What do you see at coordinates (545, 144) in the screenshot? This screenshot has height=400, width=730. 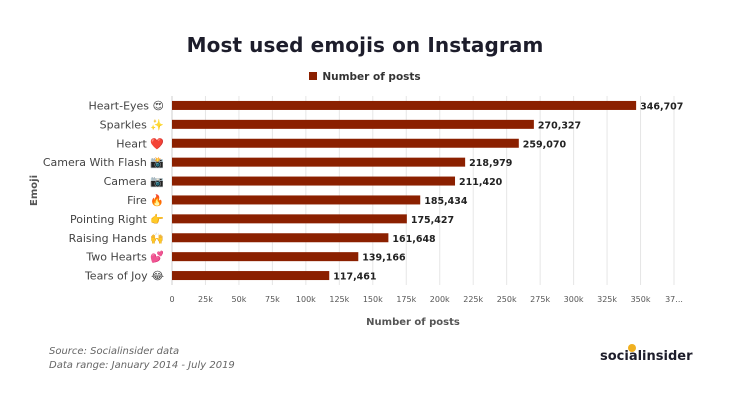 I see `data-label: 259,070` at bounding box center [545, 144].